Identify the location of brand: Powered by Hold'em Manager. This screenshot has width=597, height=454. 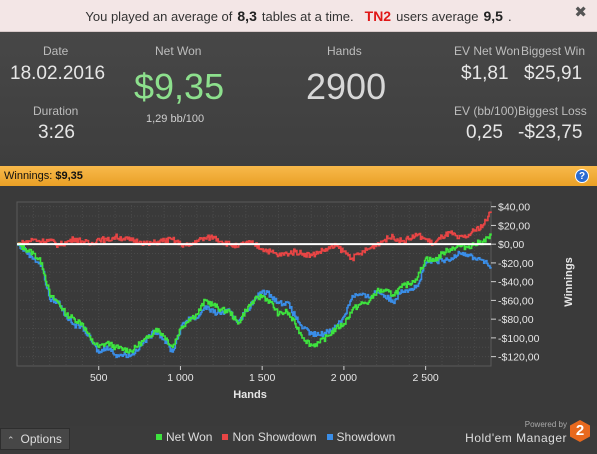
(516, 433).